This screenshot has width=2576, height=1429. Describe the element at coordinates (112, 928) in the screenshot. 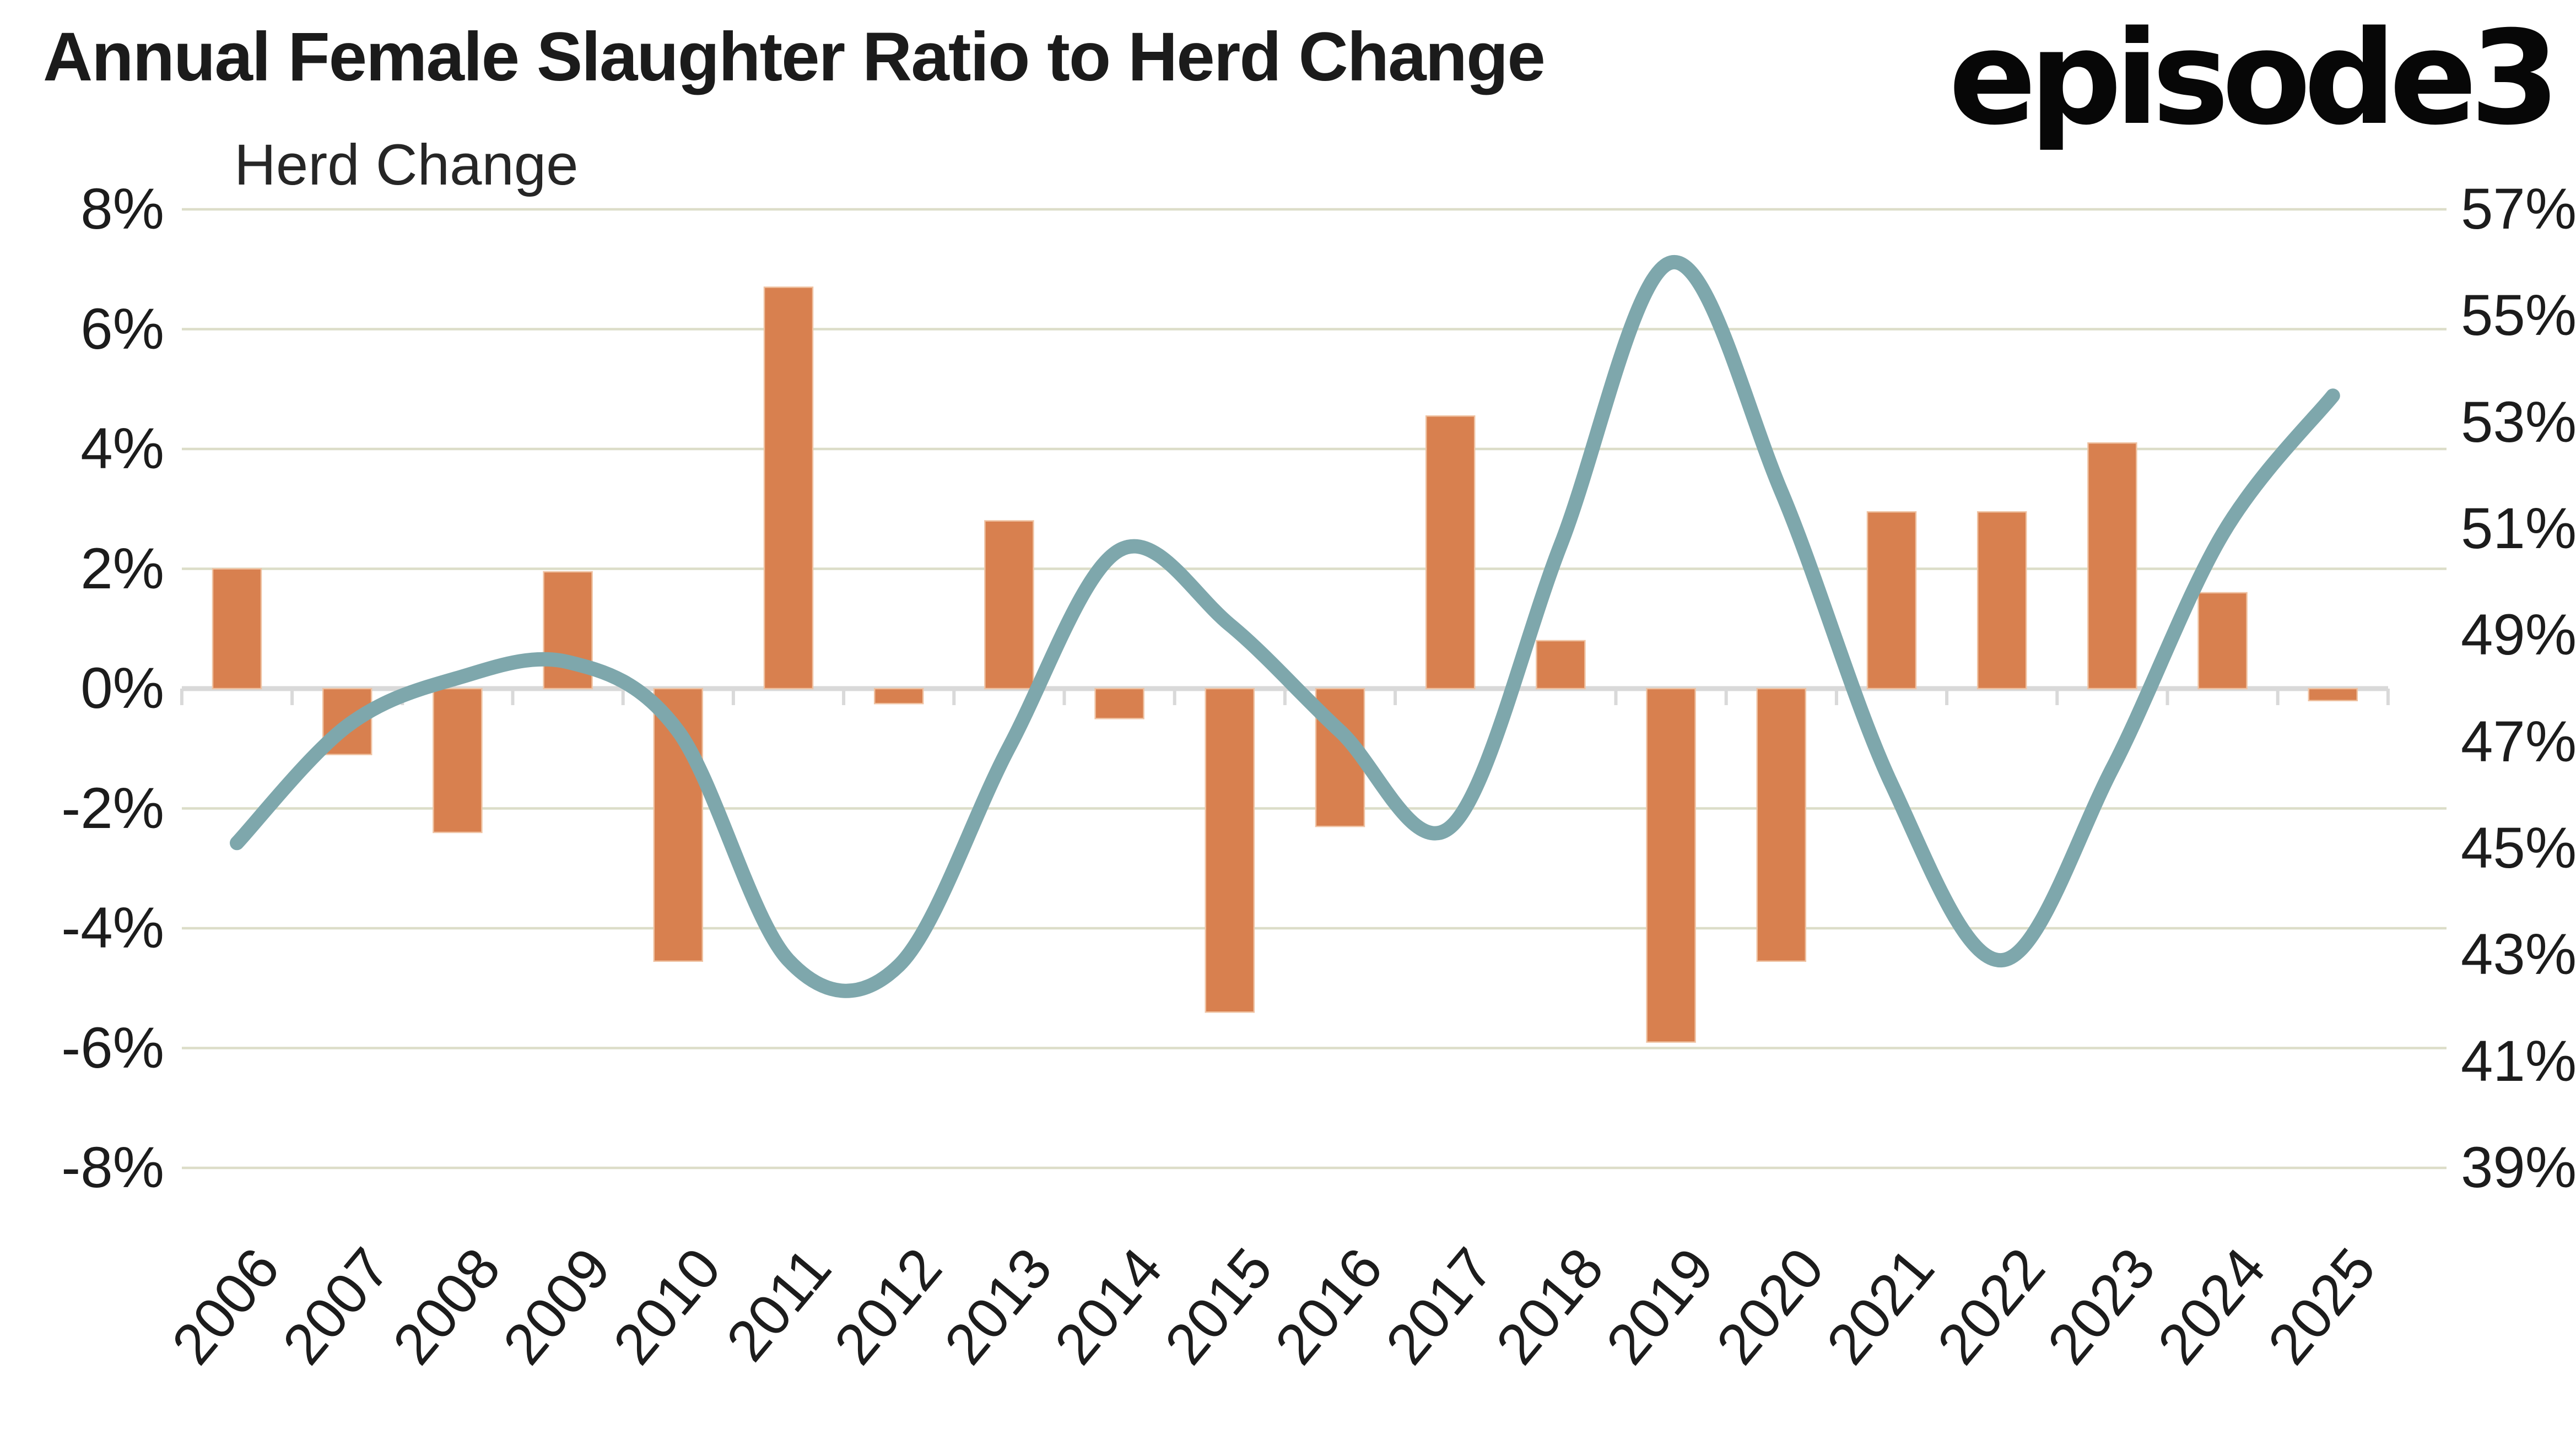

I see `y-left-tick-label--4: -4%` at that location.